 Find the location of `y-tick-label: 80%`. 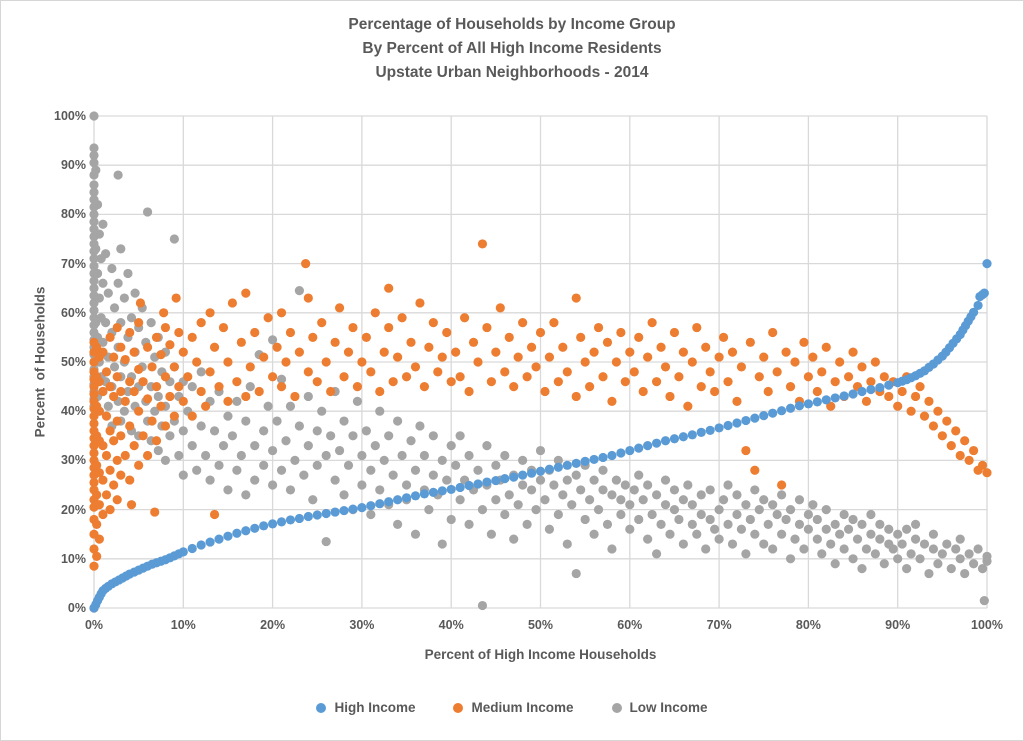

y-tick-label: 80% is located at coordinates (73, 214).